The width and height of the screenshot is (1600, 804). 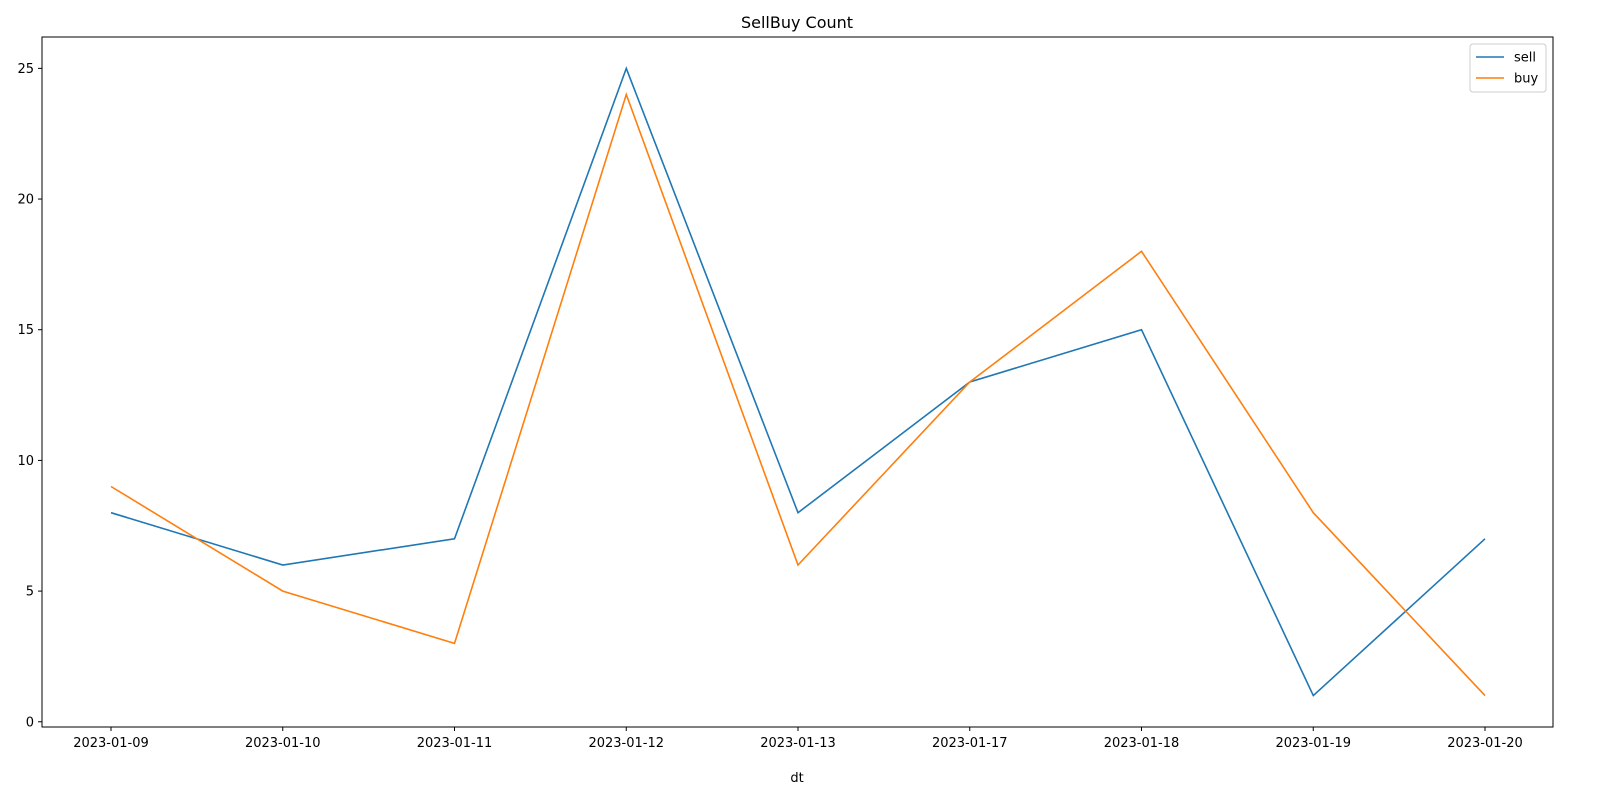 What do you see at coordinates (1313, 743) in the screenshot?
I see `x-tick-label: 2023-01-19` at bounding box center [1313, 743].